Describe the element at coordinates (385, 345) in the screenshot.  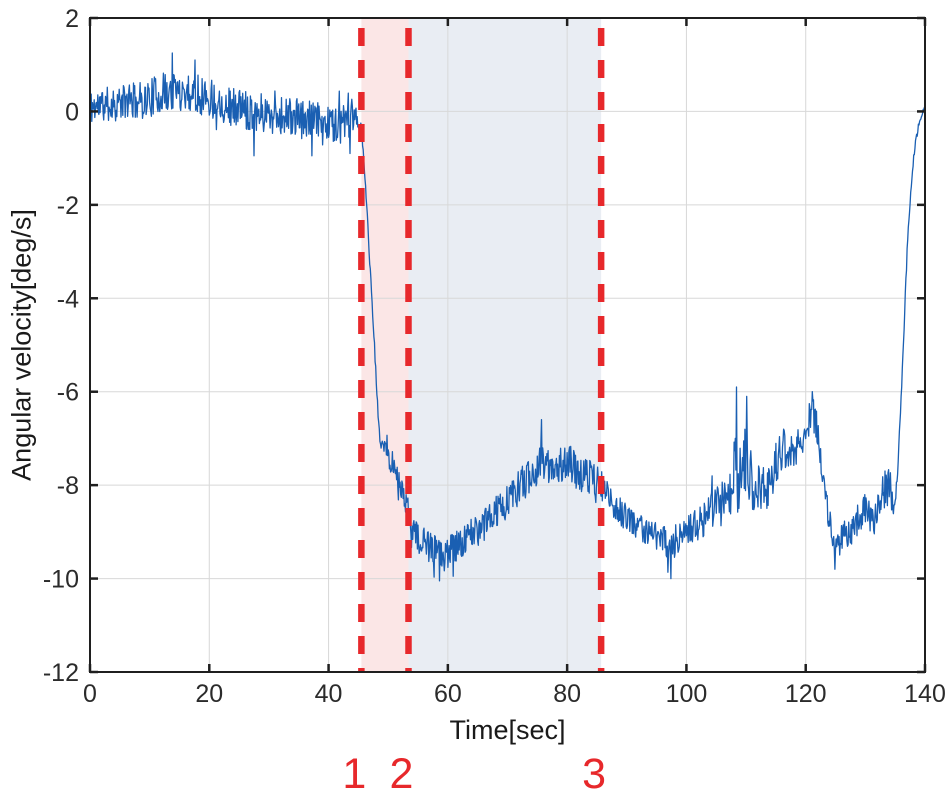
I see `shaded-region` at that location.